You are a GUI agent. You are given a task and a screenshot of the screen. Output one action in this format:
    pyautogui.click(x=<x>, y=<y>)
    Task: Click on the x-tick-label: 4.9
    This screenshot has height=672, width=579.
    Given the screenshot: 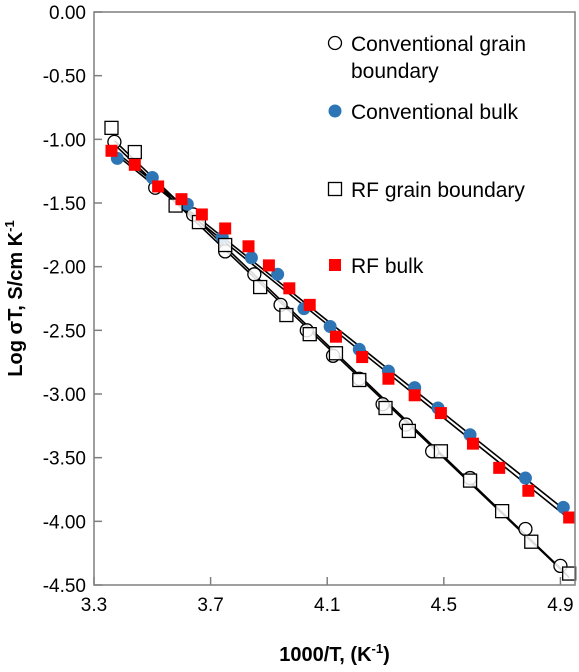 What is the action you would take?
    pyautogui.click(x=560, y=605)
    